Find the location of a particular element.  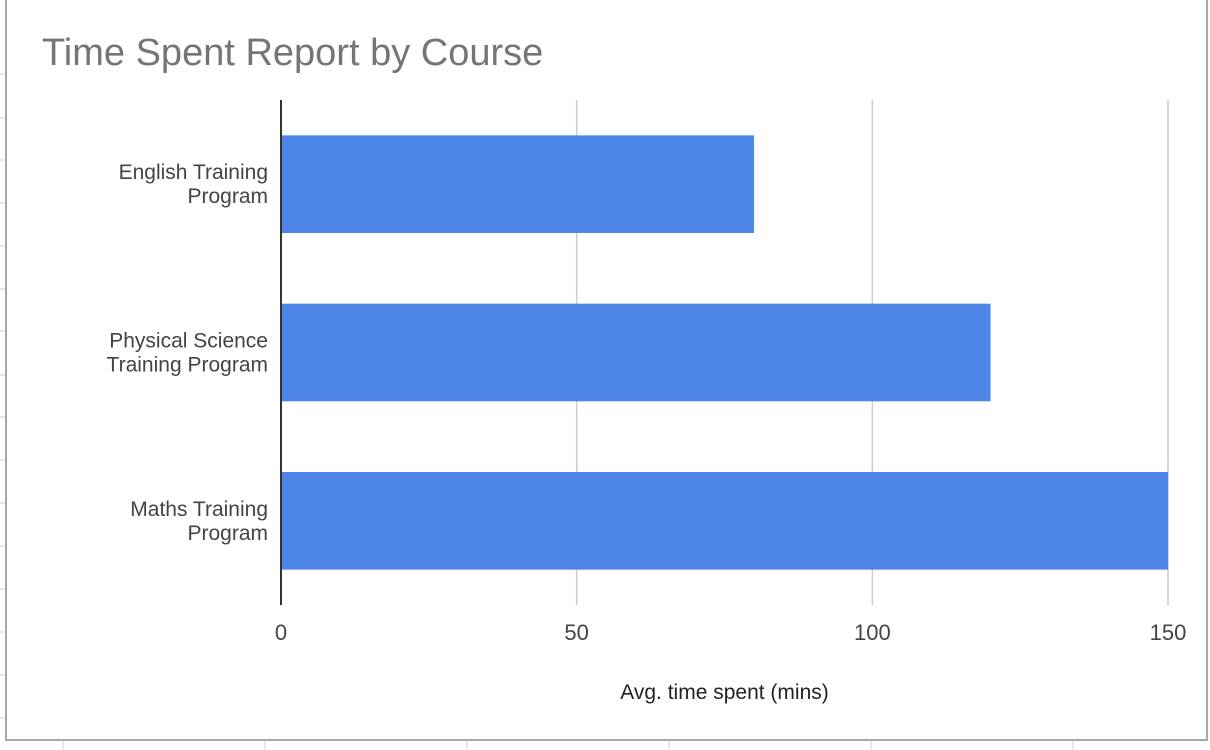

category-label-line: Maths Training is located at coordinates (199, 509).